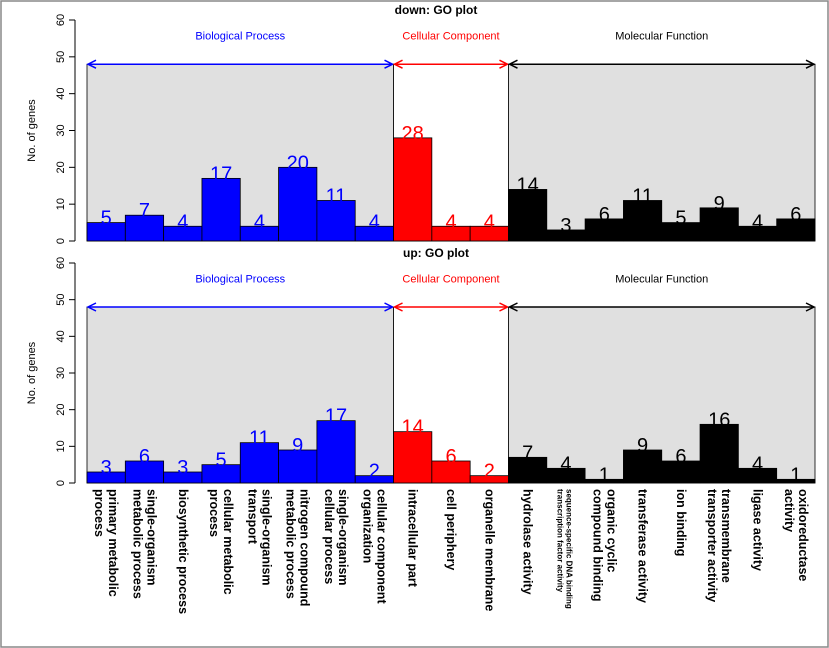 Image resolution: width=829 pixels, height=648 pixels. Describe the element at coordinates (436, 10) in the screenshot. I see `chart-title: down: GO plot` at that location.